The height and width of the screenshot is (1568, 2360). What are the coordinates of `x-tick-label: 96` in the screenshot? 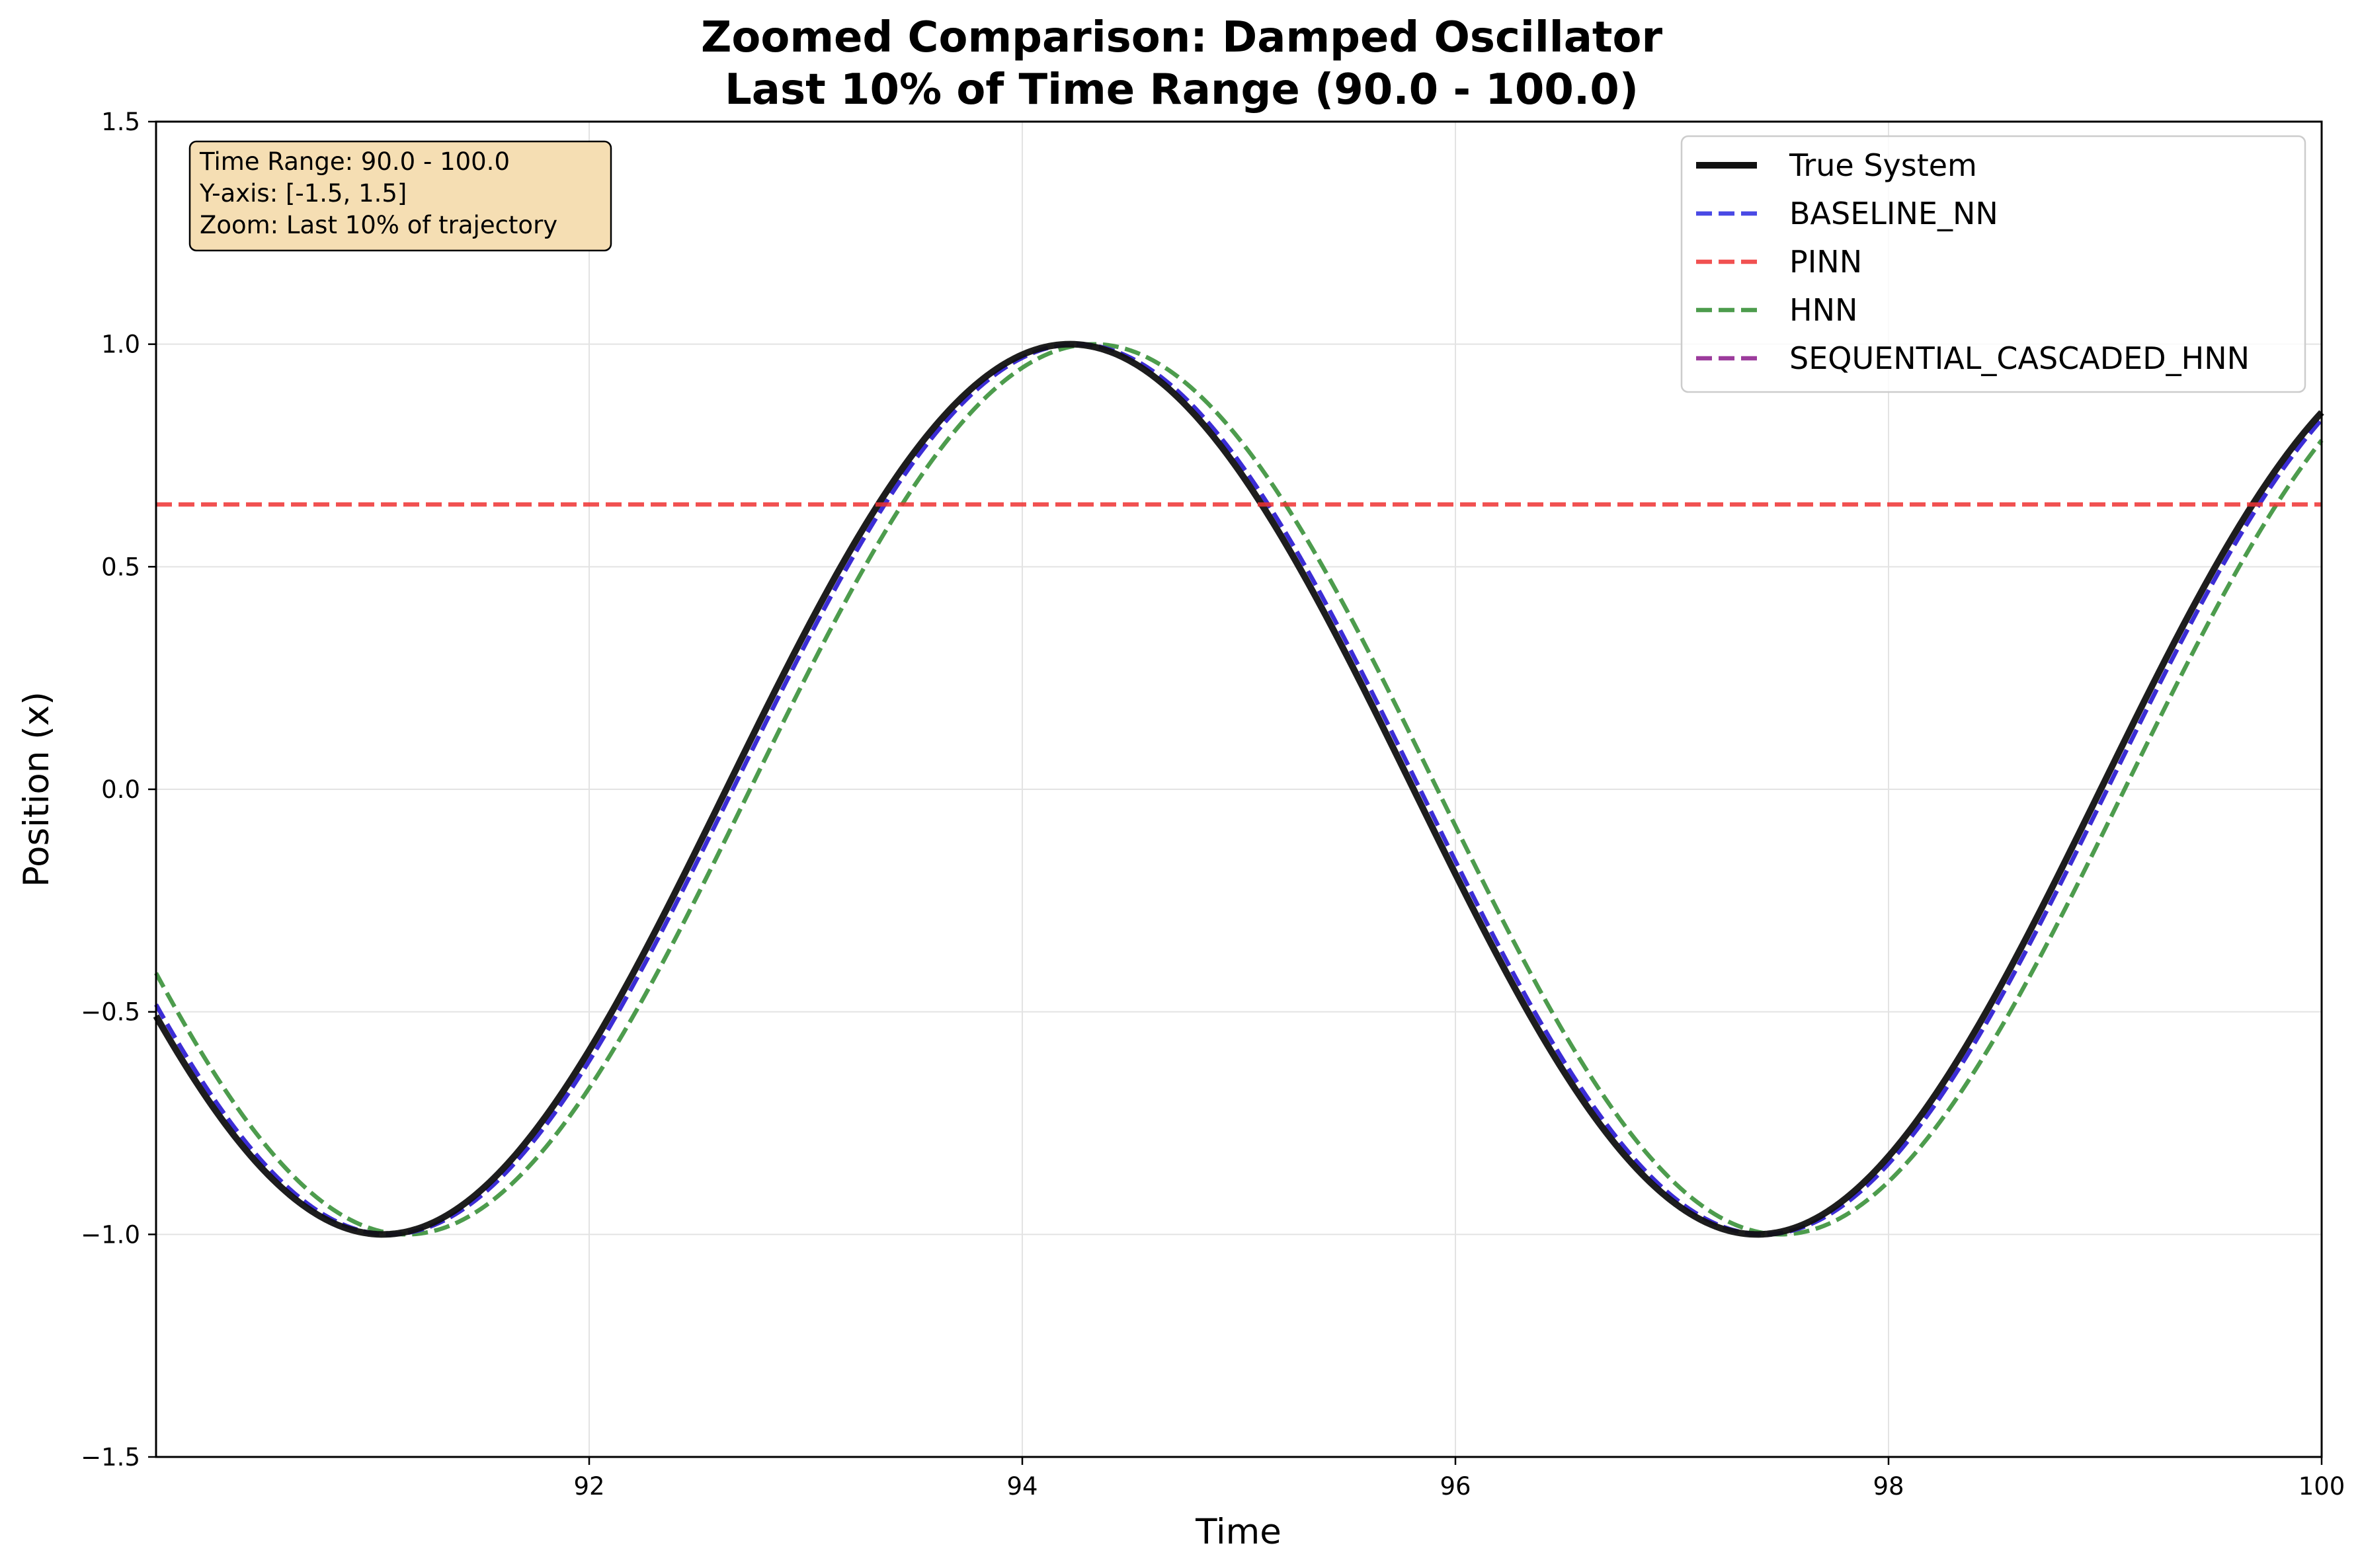 It's located at (1455, 1486).